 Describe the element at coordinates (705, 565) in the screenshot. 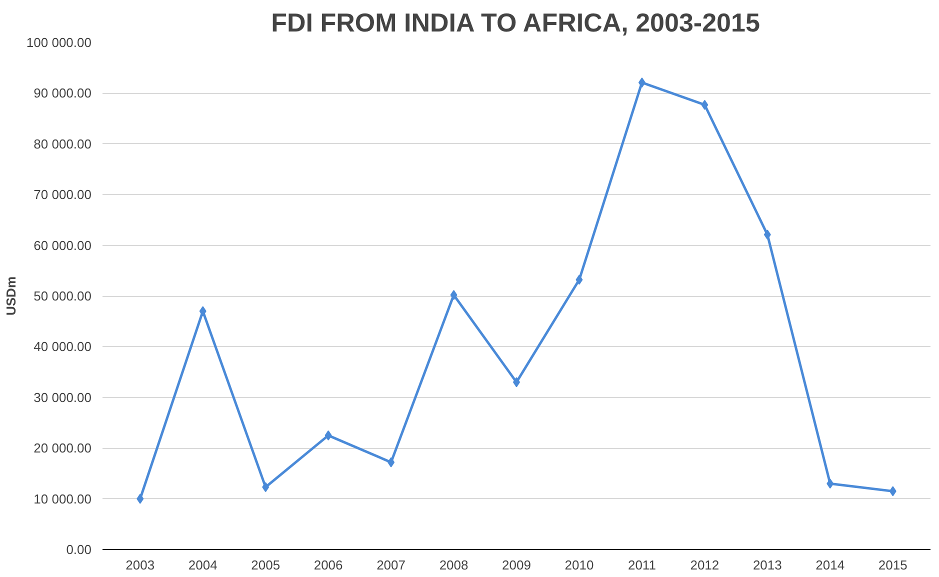

I see `x-tick-label: 2012` at that location.